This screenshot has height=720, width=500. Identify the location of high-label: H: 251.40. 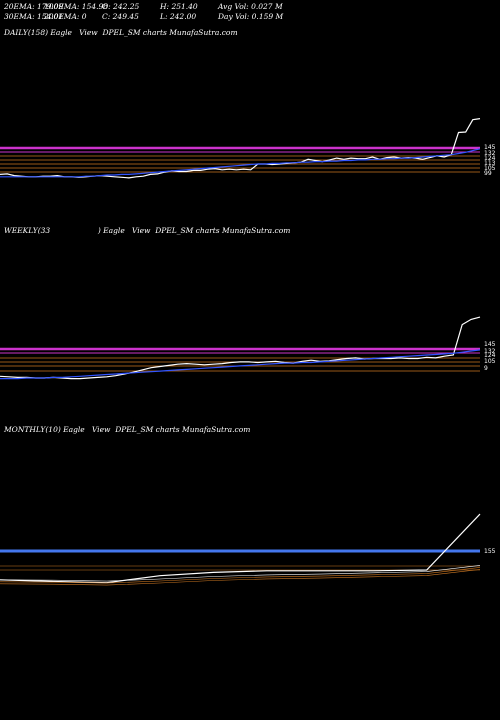
(179, 6).